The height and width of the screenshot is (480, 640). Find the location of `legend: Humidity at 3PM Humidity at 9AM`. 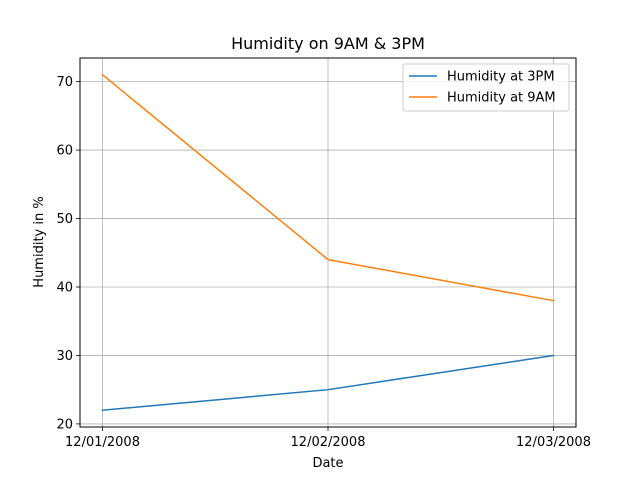

legend: Humidity at 3PM Humidity at 9AM is located at coordinates (486, 87).